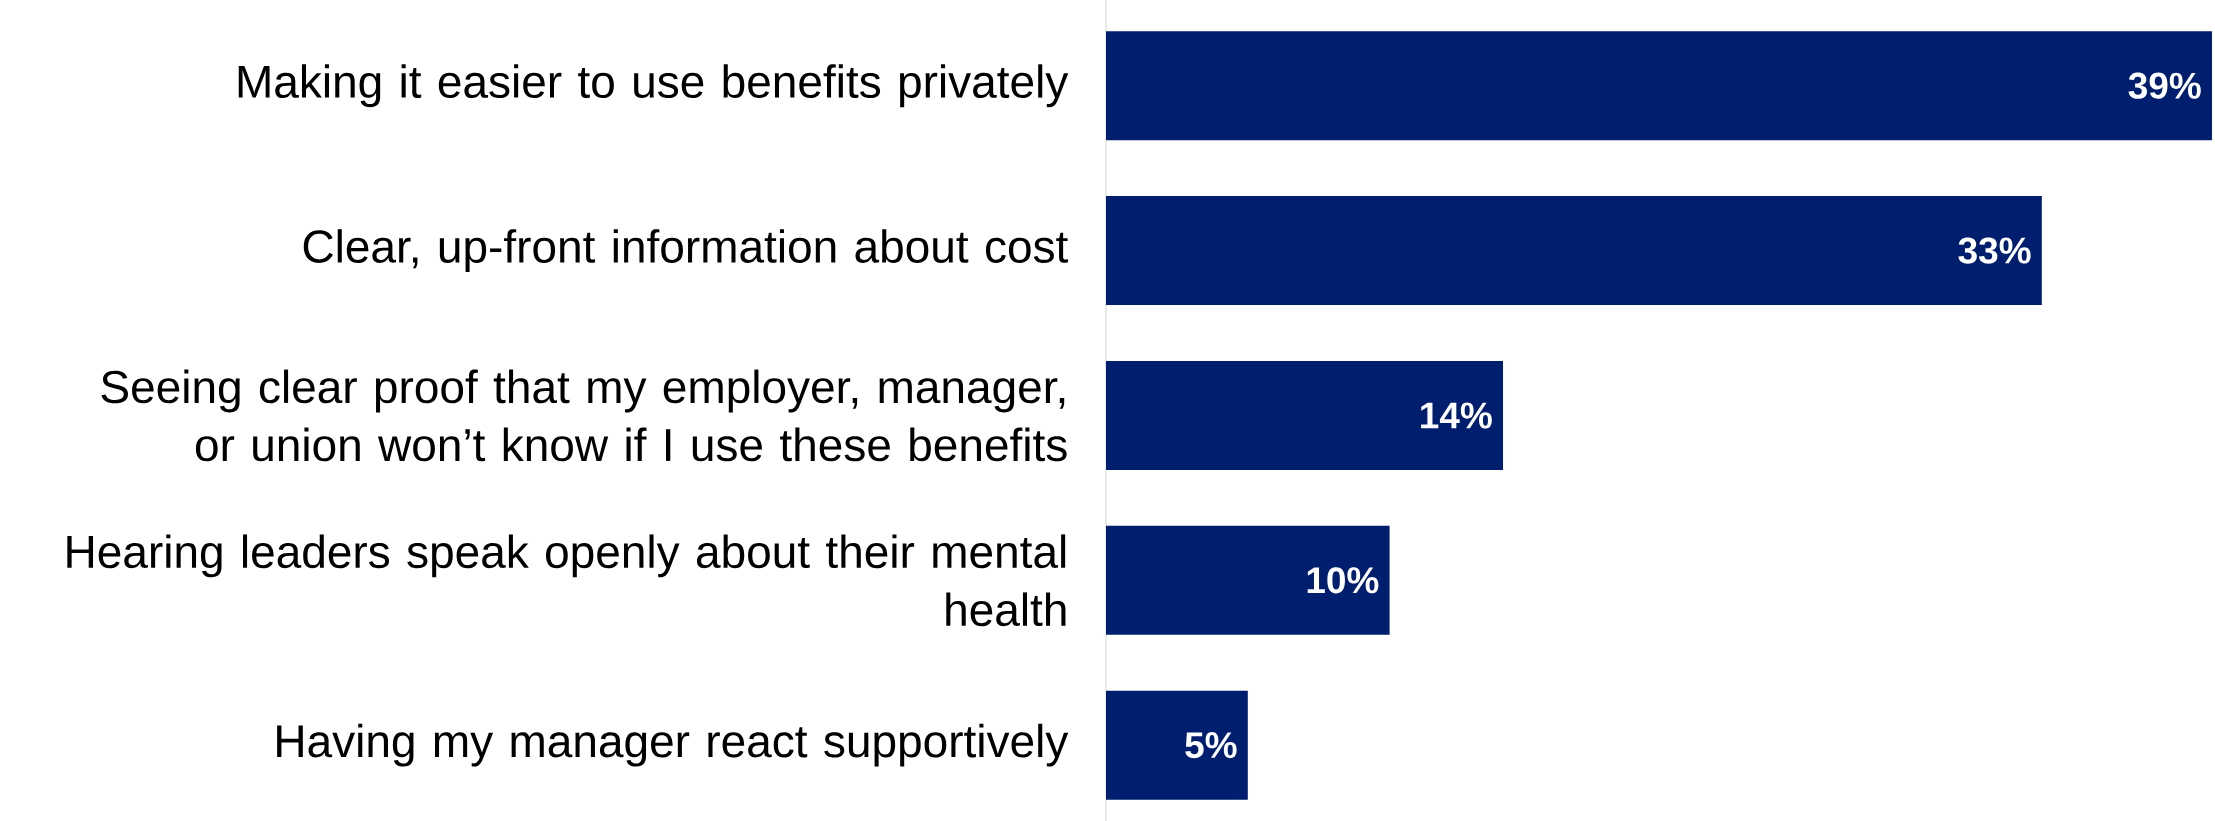 This screenshot has height=821, width=2215. What do you see at coordinates (1211, 745) in the screenshot?
I see `data-label: 5%` at bounding box center [1211, 745].